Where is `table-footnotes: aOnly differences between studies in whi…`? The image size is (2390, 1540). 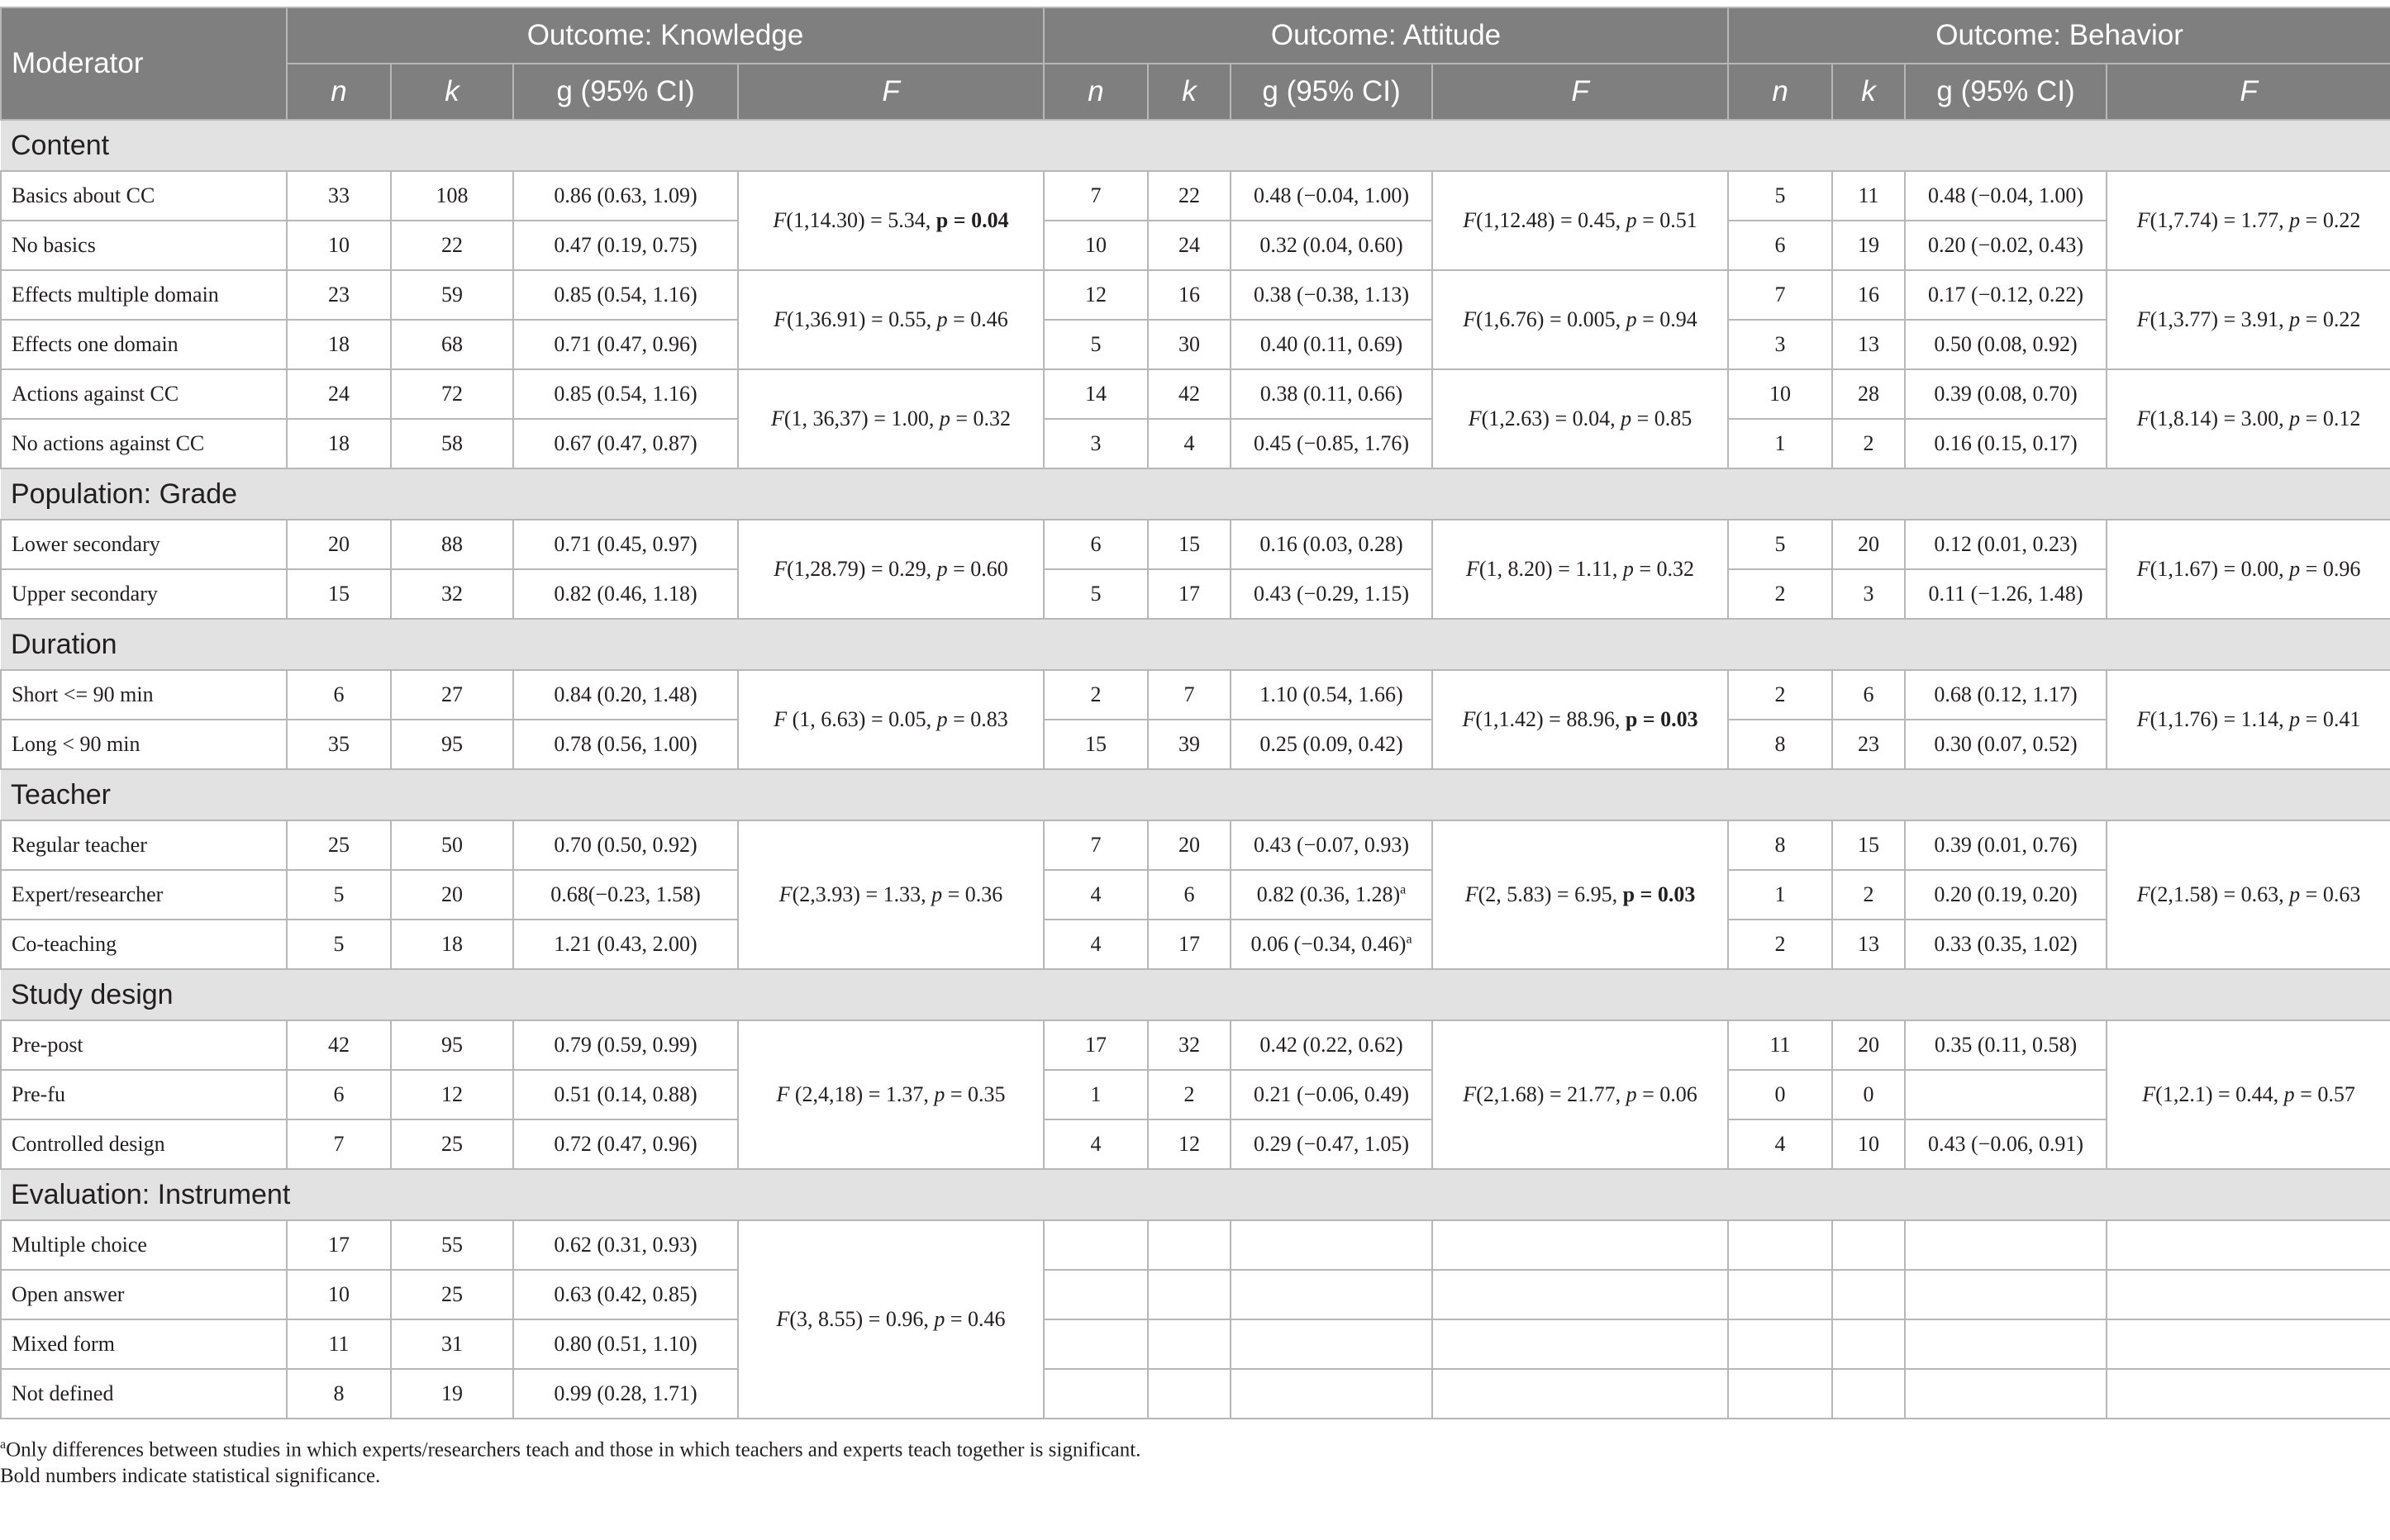 table-footnotes: aOnly differences between studies in whi… is located at coordinates (1195, 1460).